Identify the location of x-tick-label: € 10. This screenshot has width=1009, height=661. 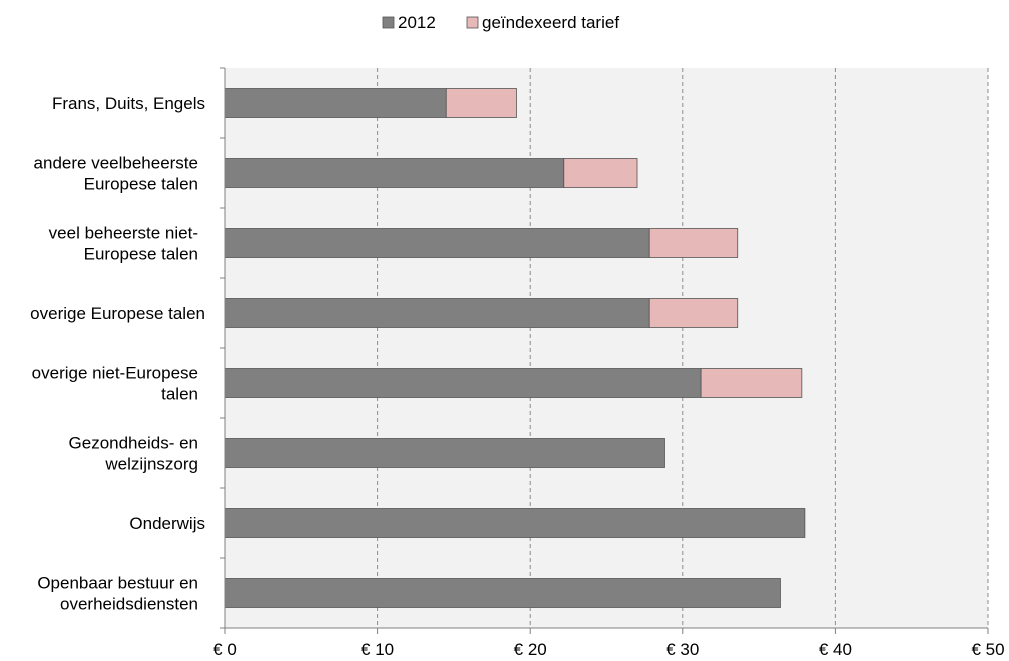
(377, 649).